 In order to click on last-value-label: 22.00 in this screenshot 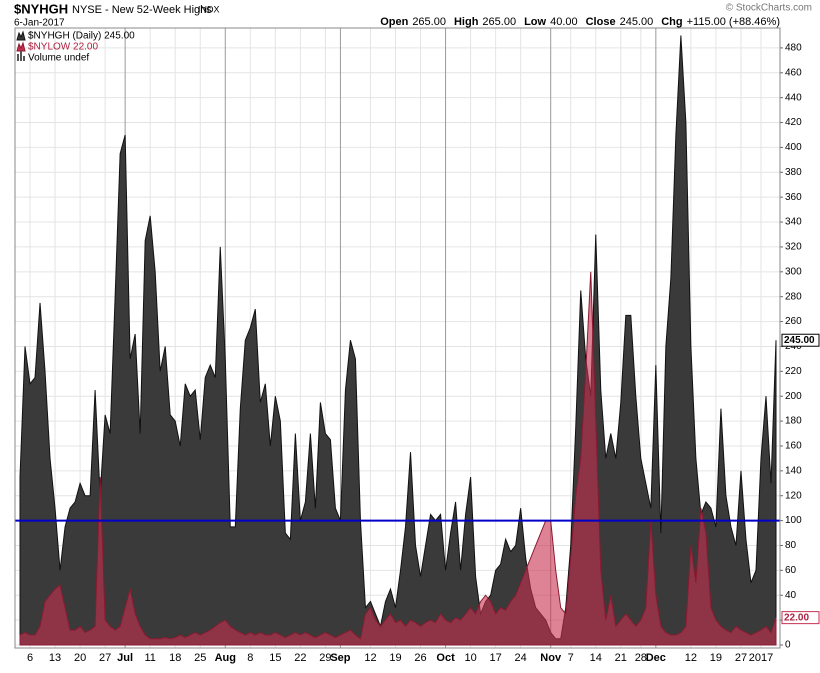, I will do `click(796, 617)`.